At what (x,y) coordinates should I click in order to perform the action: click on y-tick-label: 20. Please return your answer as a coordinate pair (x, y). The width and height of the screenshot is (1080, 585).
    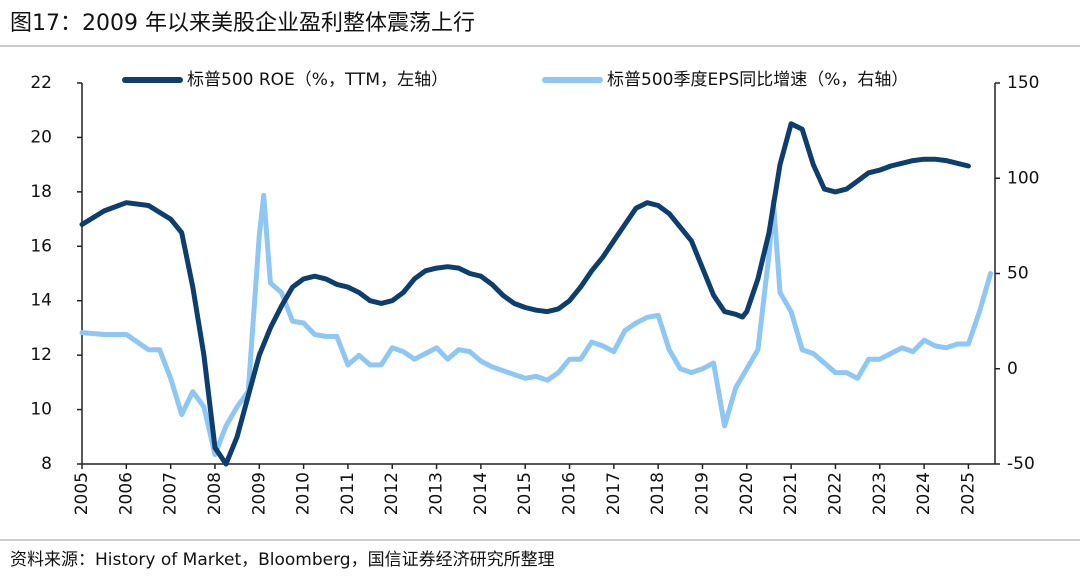
    Looking at the image, I should click on (41, 137).